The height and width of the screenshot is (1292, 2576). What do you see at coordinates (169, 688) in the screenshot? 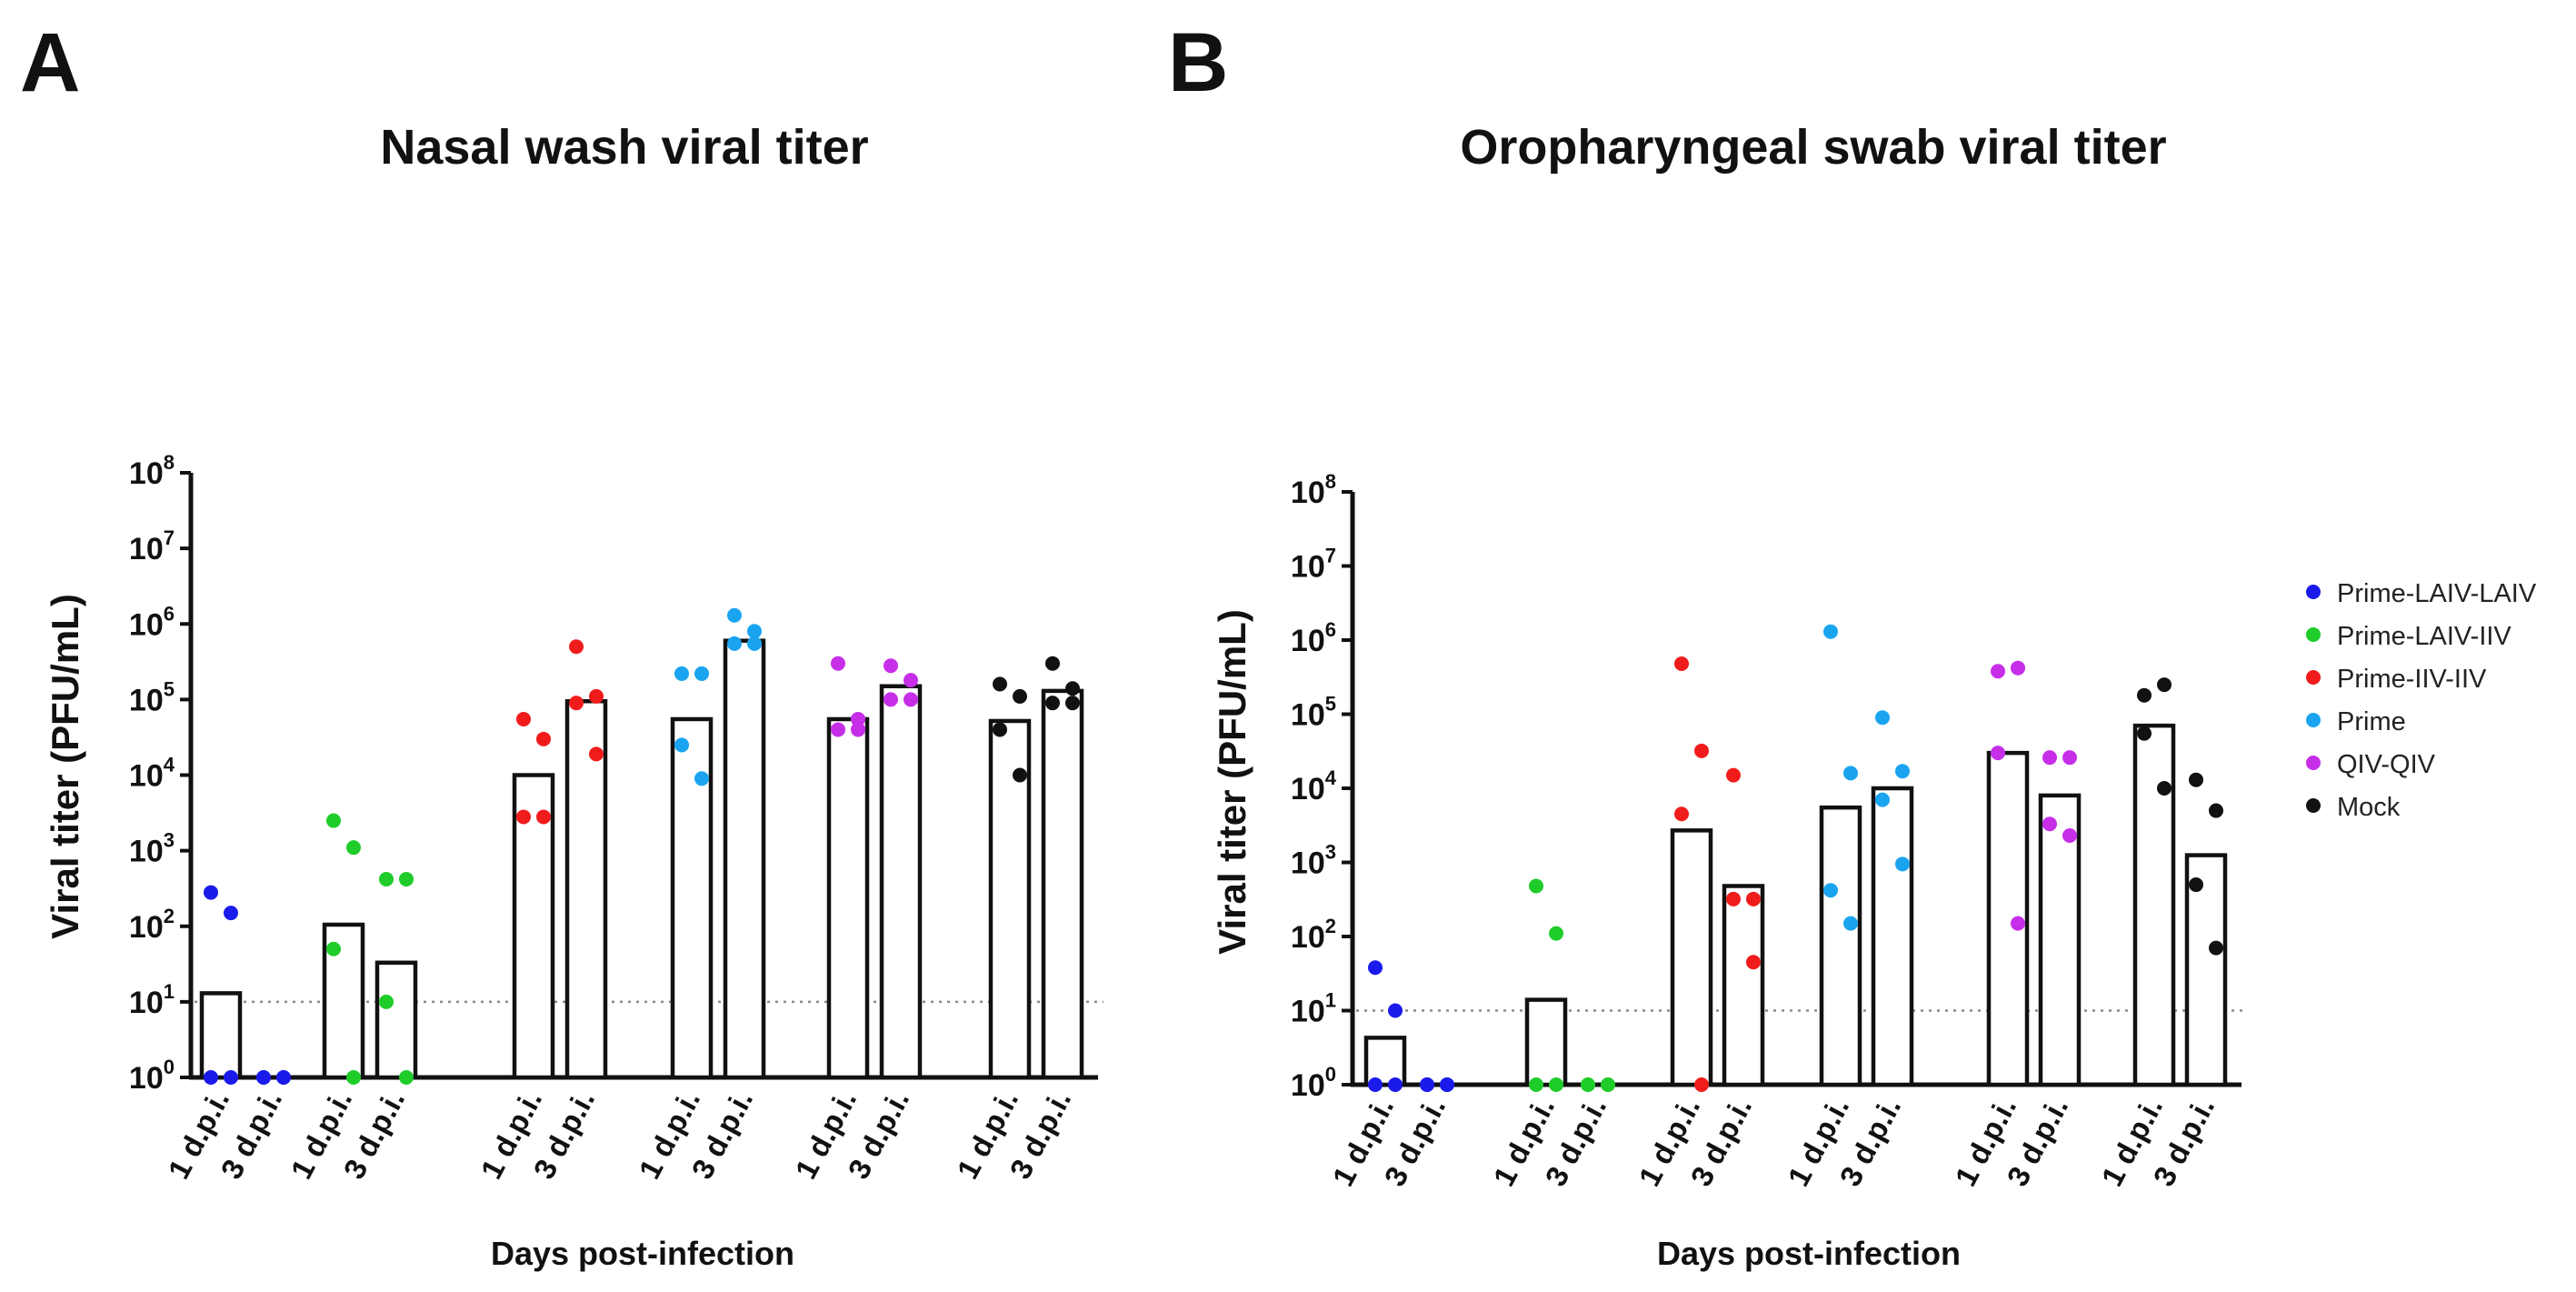
I see `y-tick-exponent: 5` at bounding box center [169, 688].